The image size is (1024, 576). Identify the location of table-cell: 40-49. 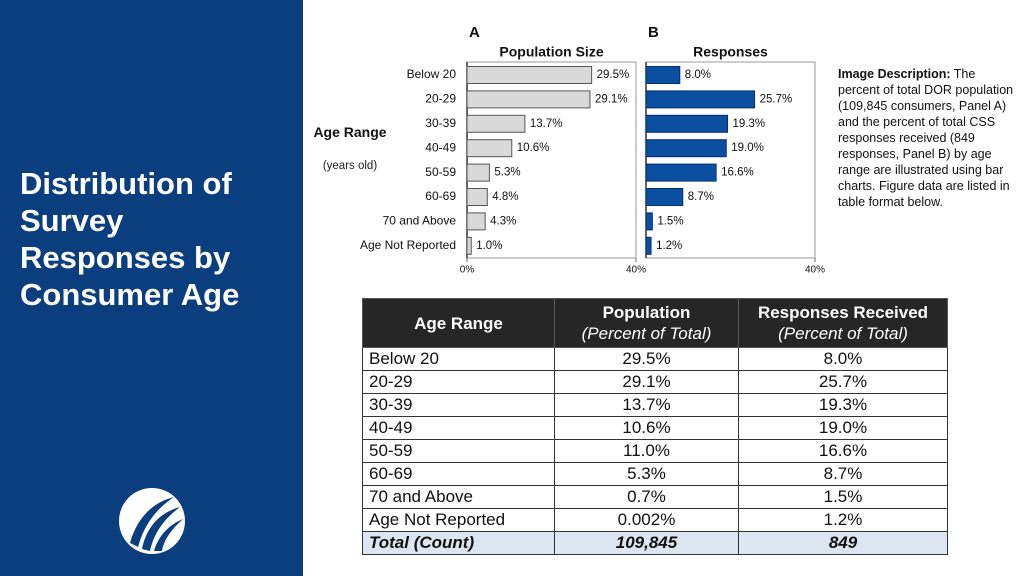
(458, 428).